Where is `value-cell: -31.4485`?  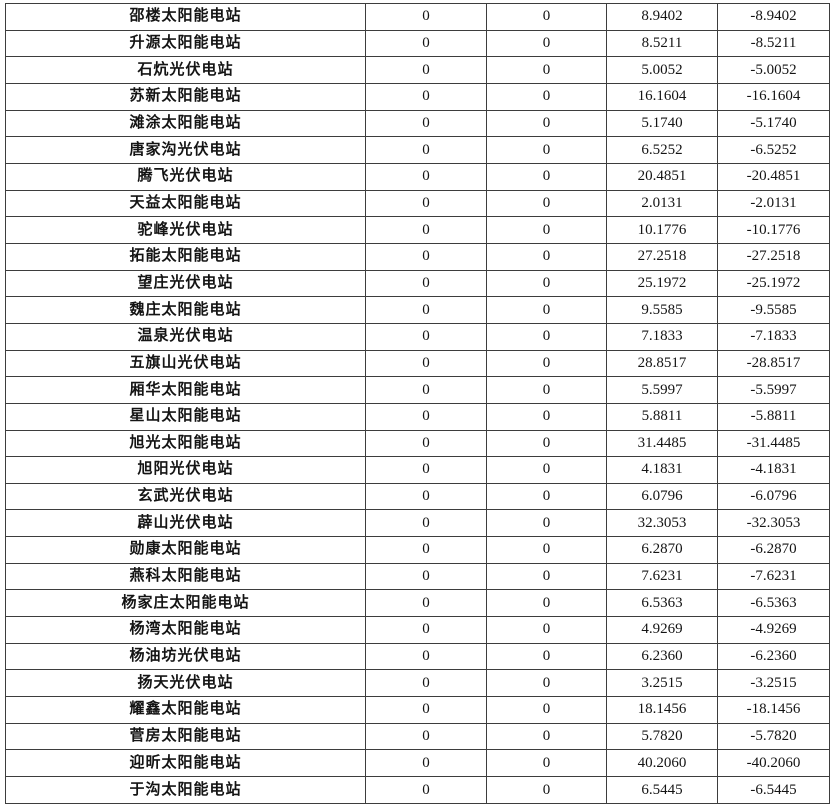
value-cell: -31.4485 is located at coordinates (773, 443).